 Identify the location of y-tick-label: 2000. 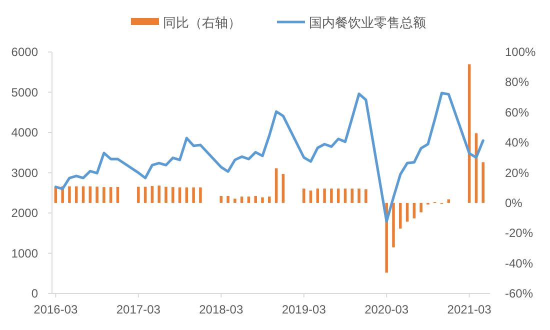
(24, 213).